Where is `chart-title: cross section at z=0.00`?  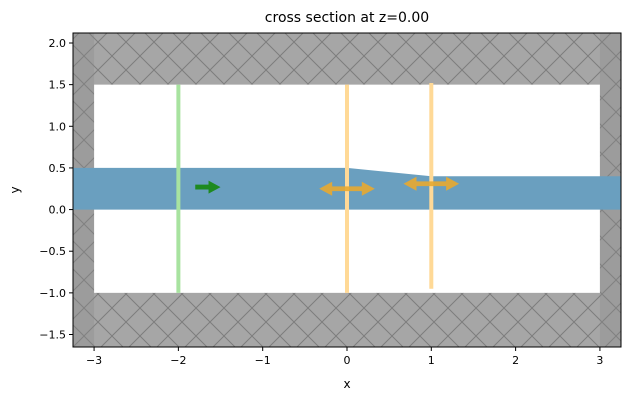 chart-title: cross section at z=0.00 is located at coordinates (347, 18).